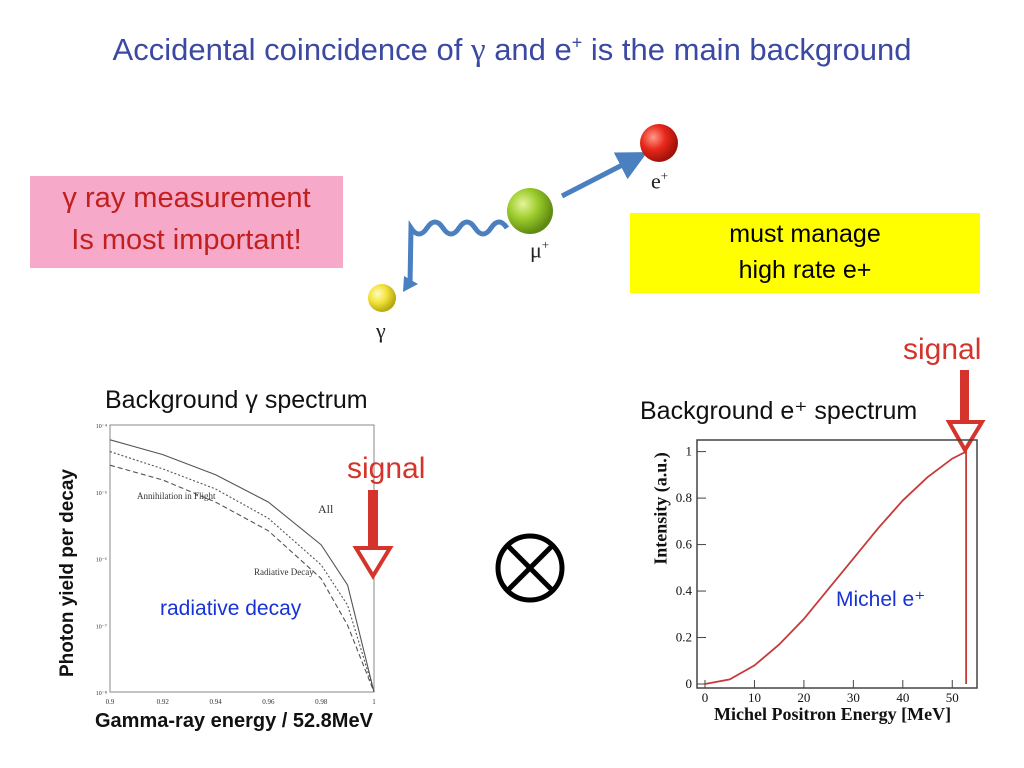  I want to click on positron-ball, so click(659, 143).